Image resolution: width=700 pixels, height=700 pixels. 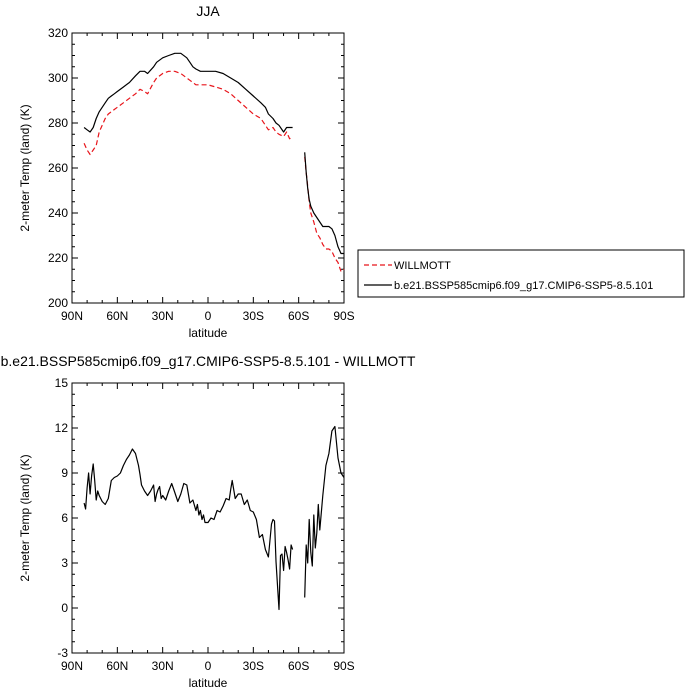 What do you see at coordinates (58, 213) in the screenshot?
I see `y-tick-label: 240` at bounding box center [58, 213].